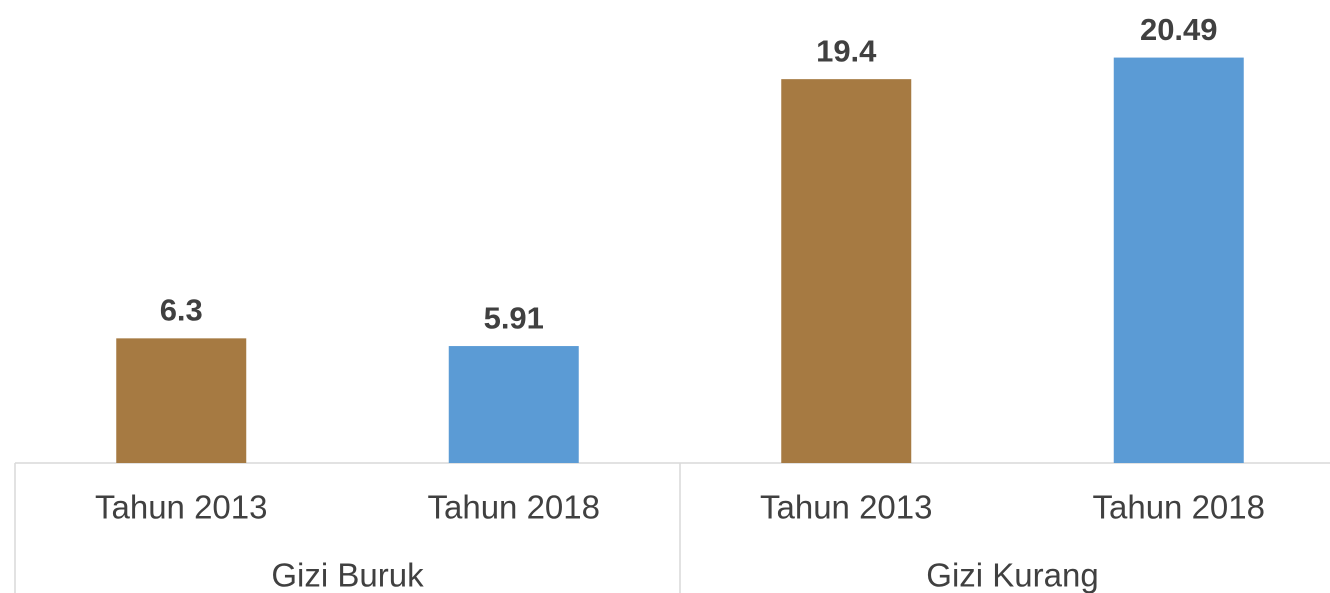  What do you see at coordinates (1179, 29) in the screenshot?
I see `value-label: 20.49` at bounding box center [1179, 29].